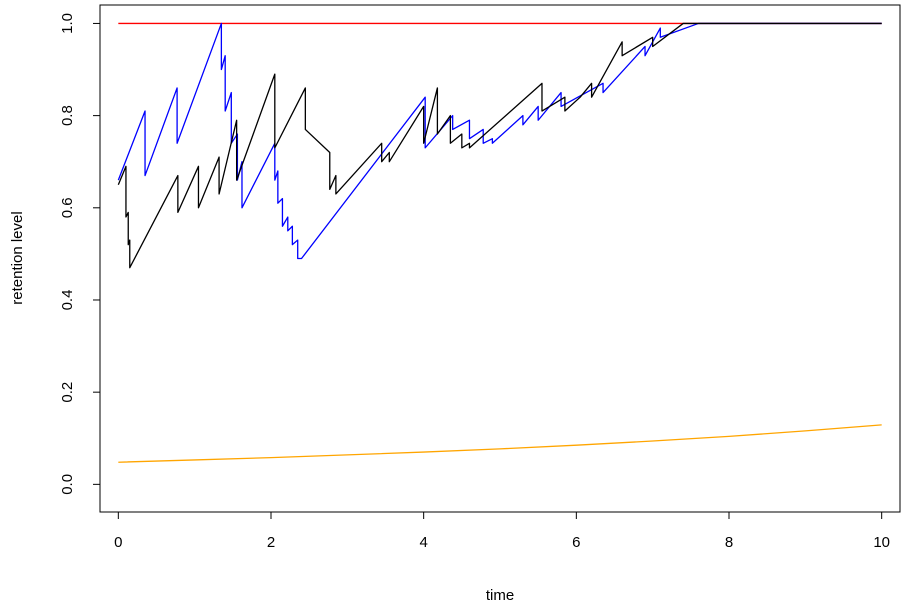  I want to click on x-axis: 0 2 4 6 8 10, so click(502, 531).